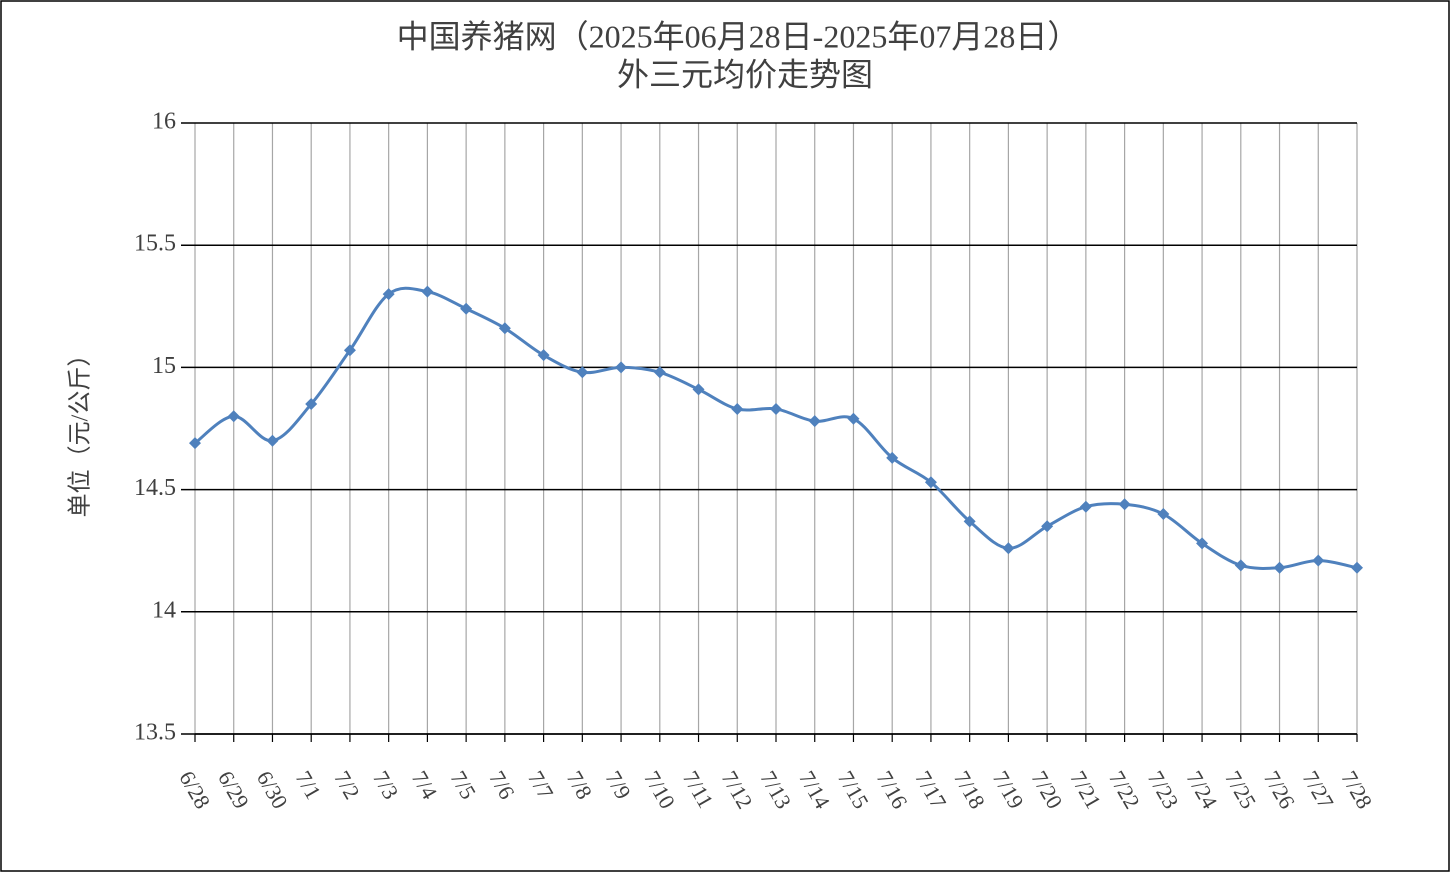 This screenshot has width=1451, height=878. What do you see at coordinates (80, 430) in the screenshot?
I see `y-axis-label: 单位（元/公斤）` at bounding box center [80, 430].